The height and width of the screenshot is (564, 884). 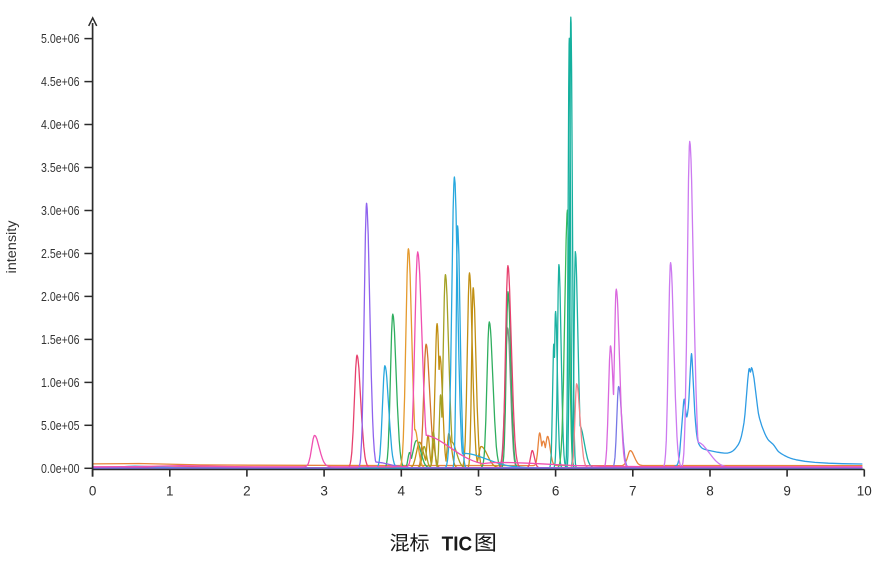 I want to click on svg-text: 5.0e+06, so click(x=60, y=38).